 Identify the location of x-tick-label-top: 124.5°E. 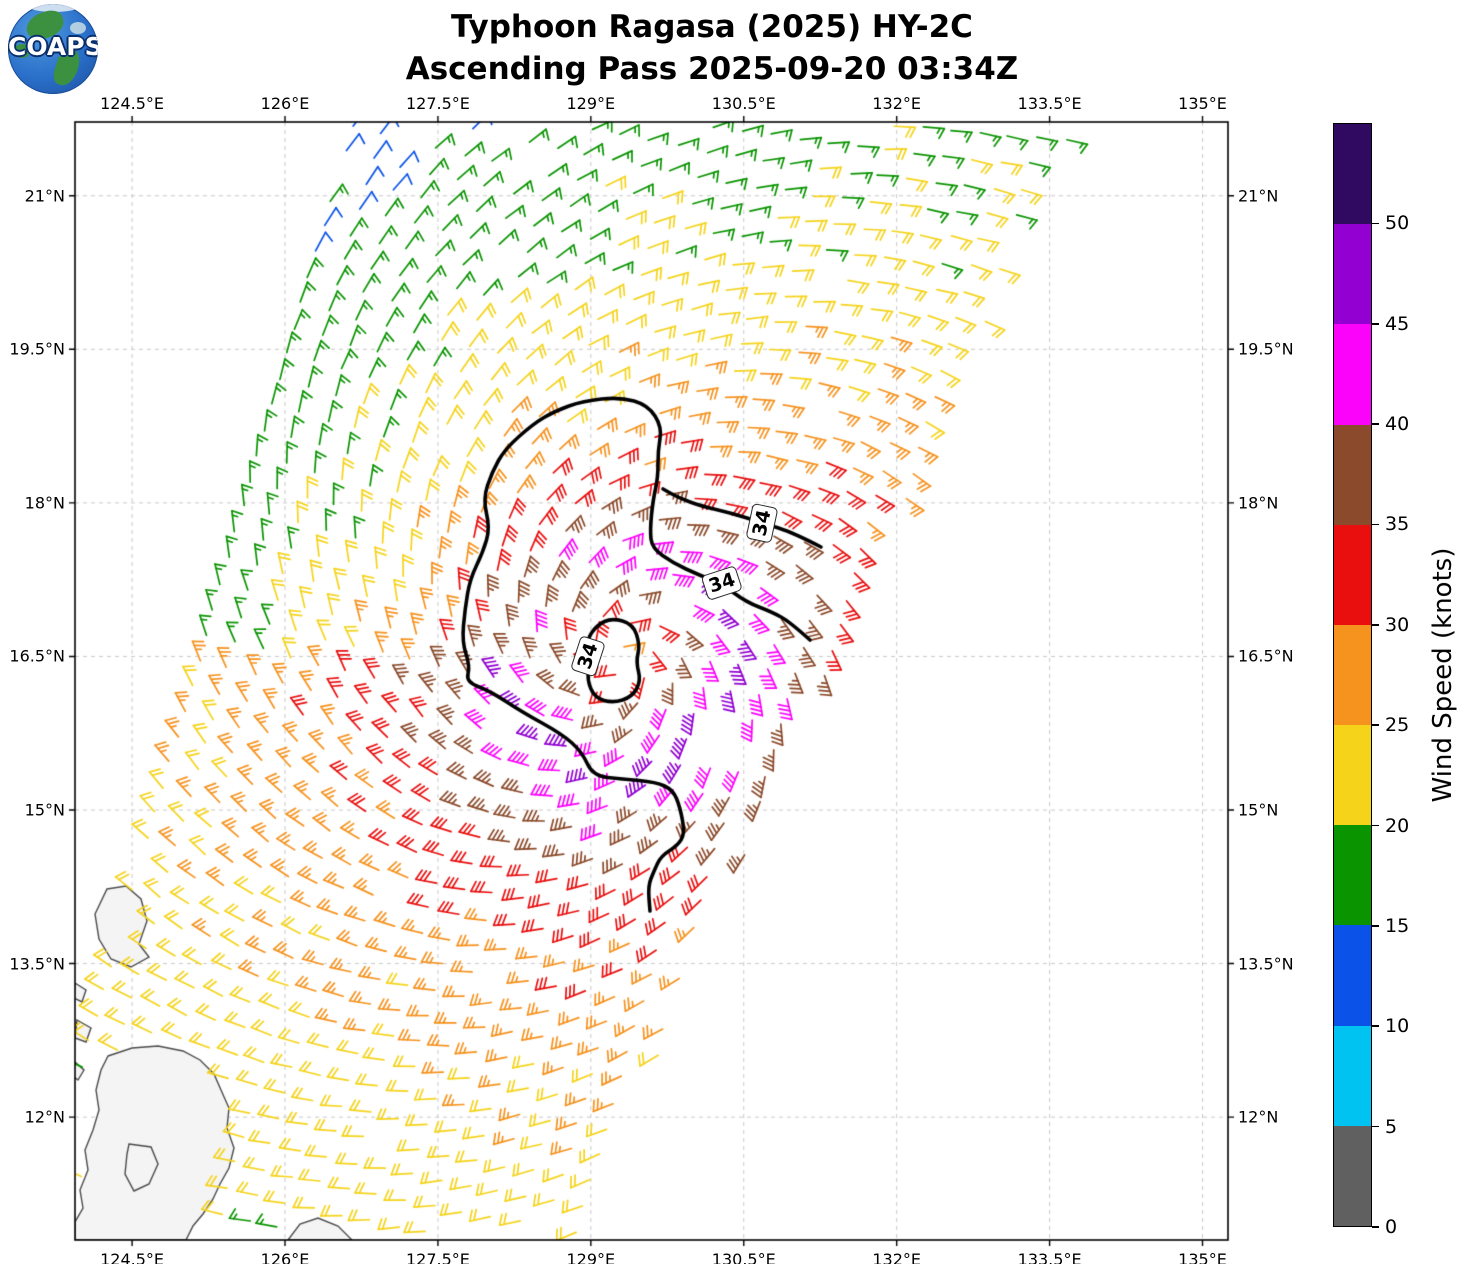
(132, 103).